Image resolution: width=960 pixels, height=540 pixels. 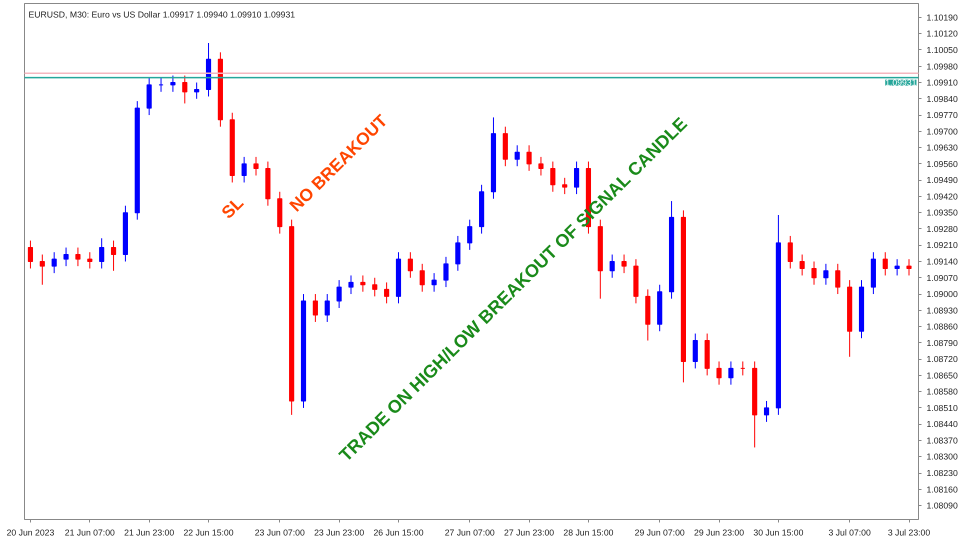 I want to click on y-tick-label: 1.09280, so click(x=942, y=229).